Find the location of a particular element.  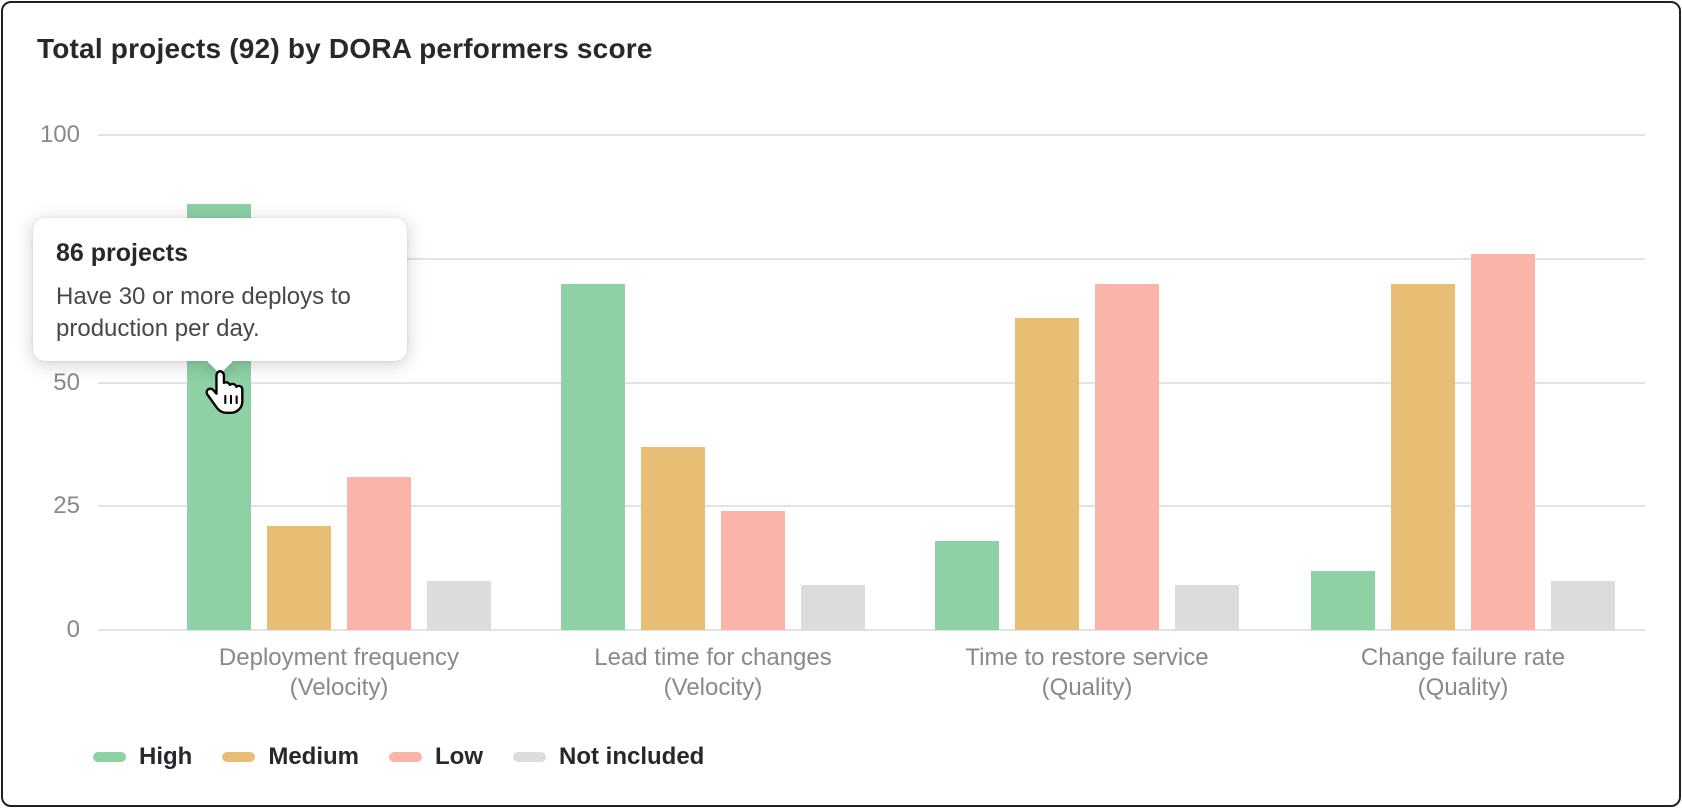

y-axis-tick-label: 50 is located at coordinates (66, 382).